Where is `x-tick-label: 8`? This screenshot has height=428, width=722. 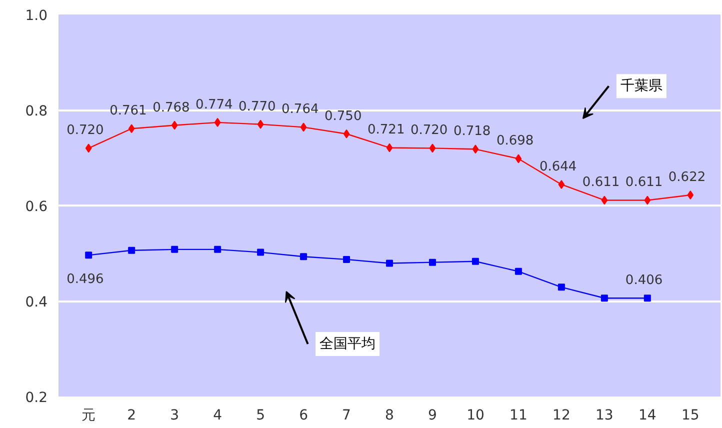 x-tick-label: 8 is located at coordinates (389, 416).